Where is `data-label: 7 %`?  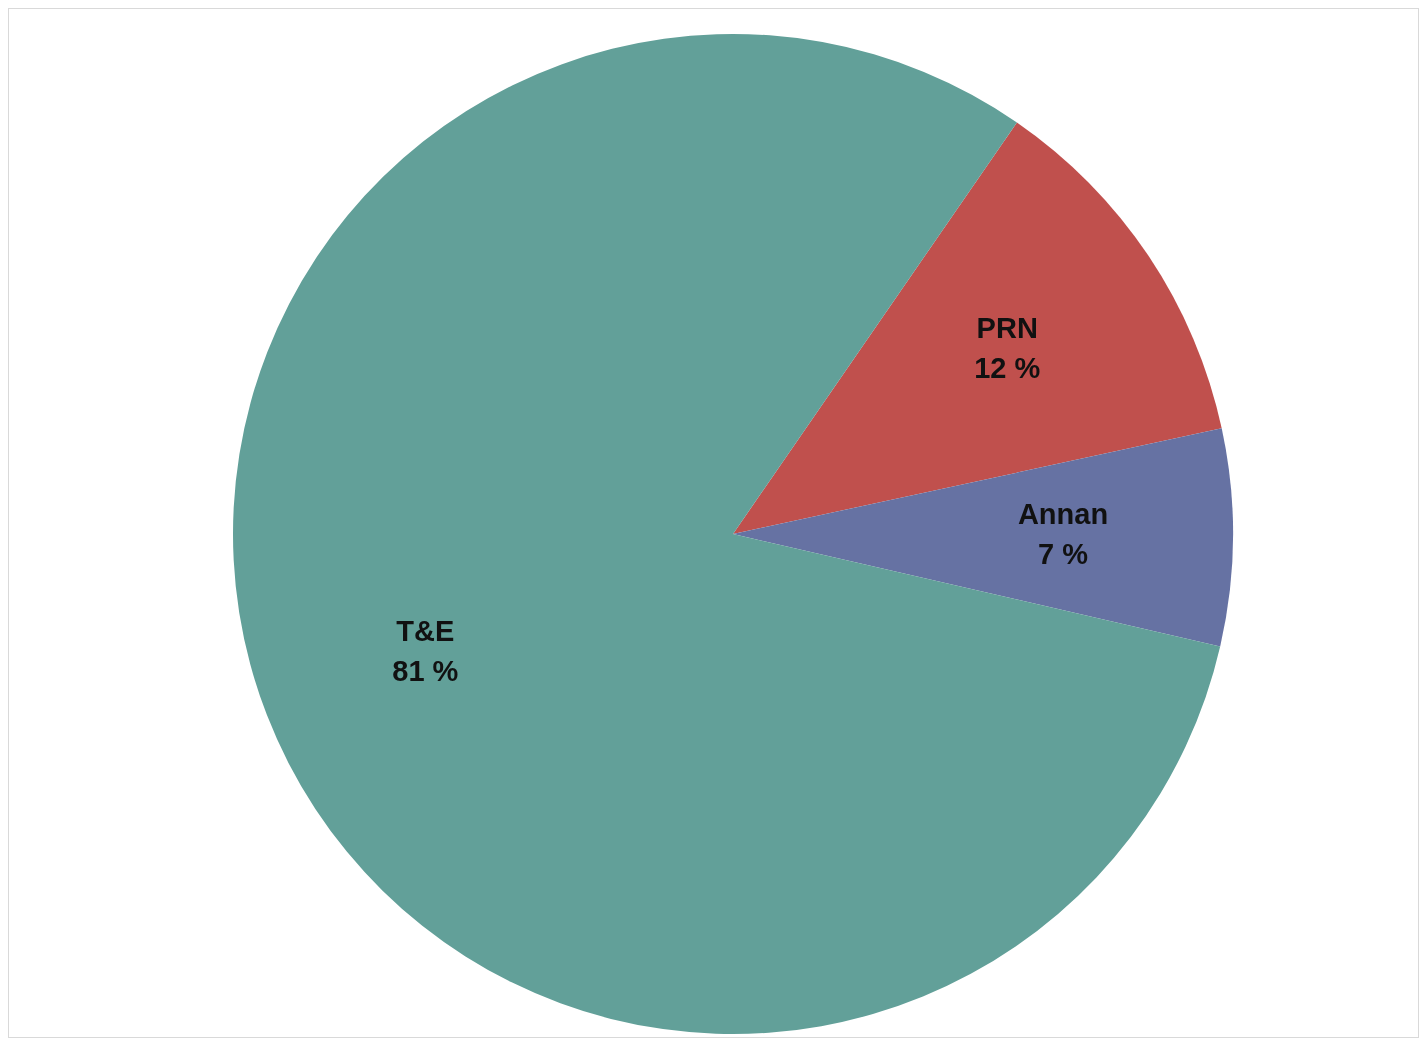 data-label: 7 % is located at coordinates (1063, 554).